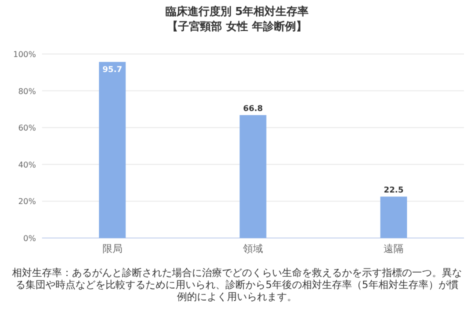  Describe the element at coordinates (27, 91) in the screenshot. I see `y-tick-label: 80%` at that location.